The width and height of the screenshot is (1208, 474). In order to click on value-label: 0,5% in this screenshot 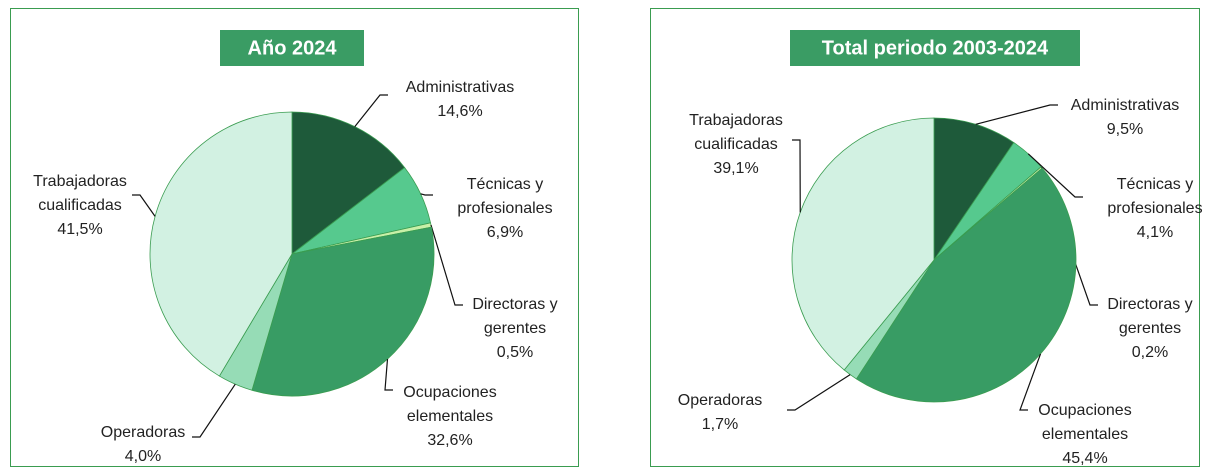, I will do `click(515, 352)`.